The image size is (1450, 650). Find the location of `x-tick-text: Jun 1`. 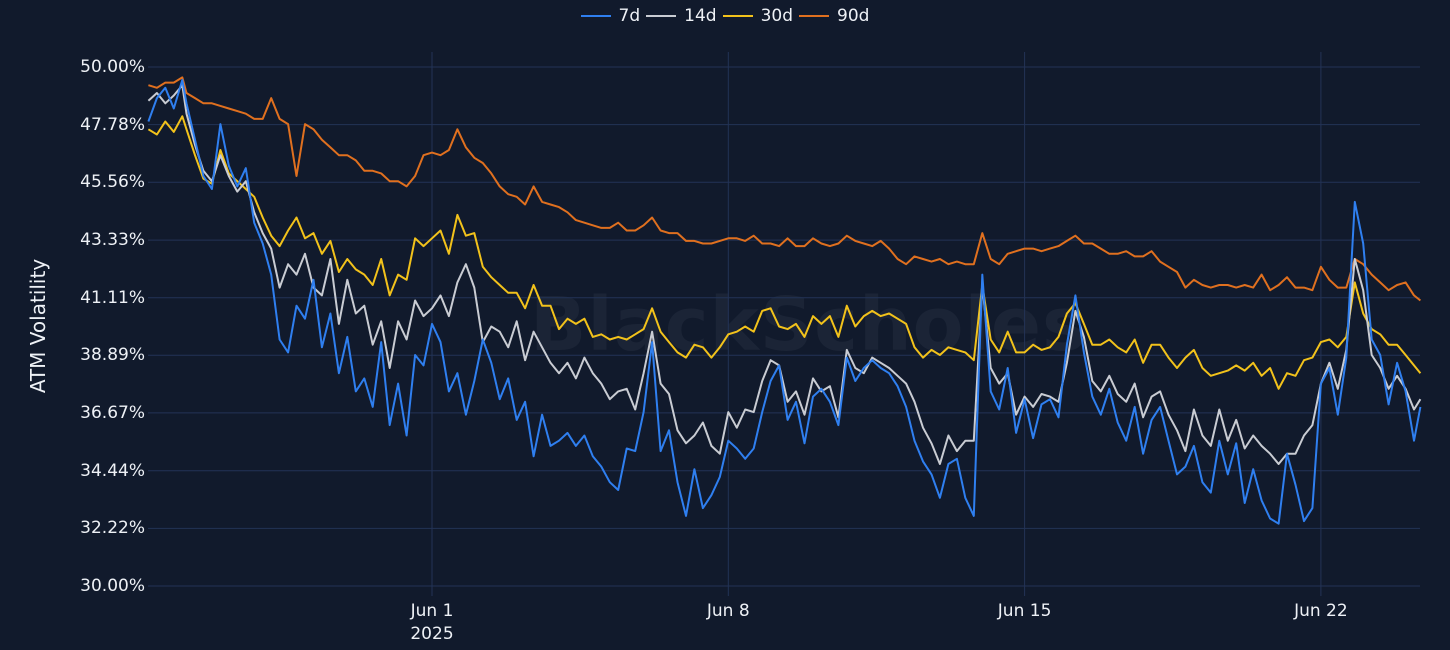

x-tick-text: Jun 1 is located at coordinates (432, 611).